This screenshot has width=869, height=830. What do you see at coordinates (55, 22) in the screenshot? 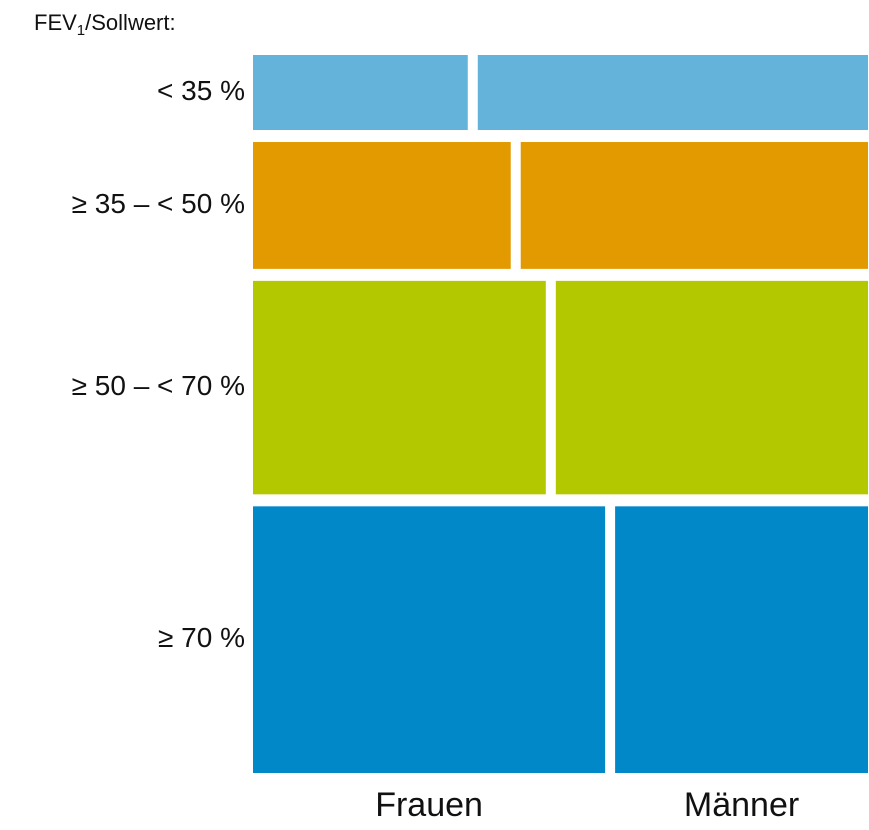
I see `title-part: FEV` at bounding box center [55, 22].